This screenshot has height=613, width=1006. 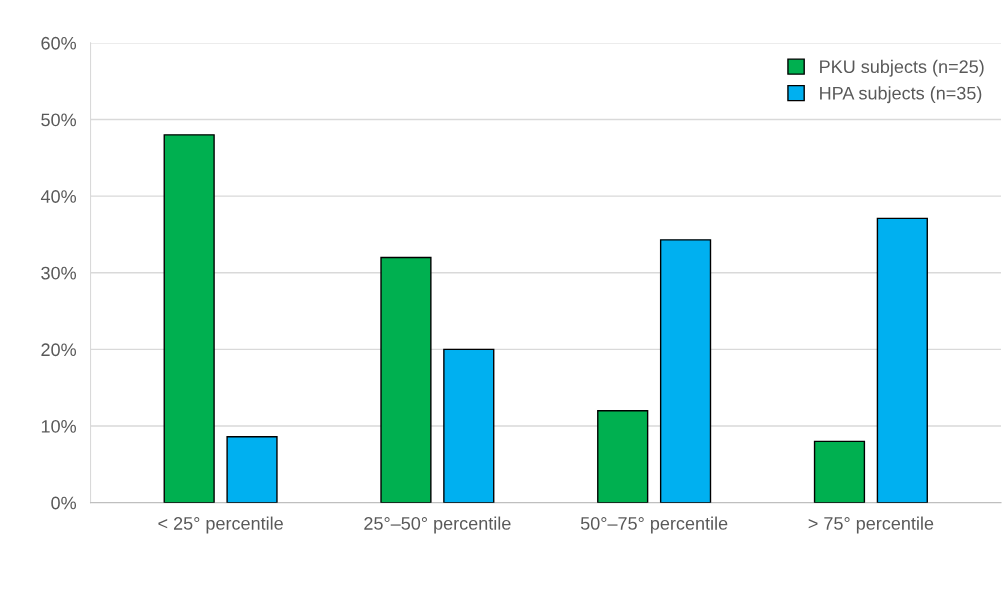 I want to click on x-tick-label: < 25° percentile, so click(x=220, y=525).